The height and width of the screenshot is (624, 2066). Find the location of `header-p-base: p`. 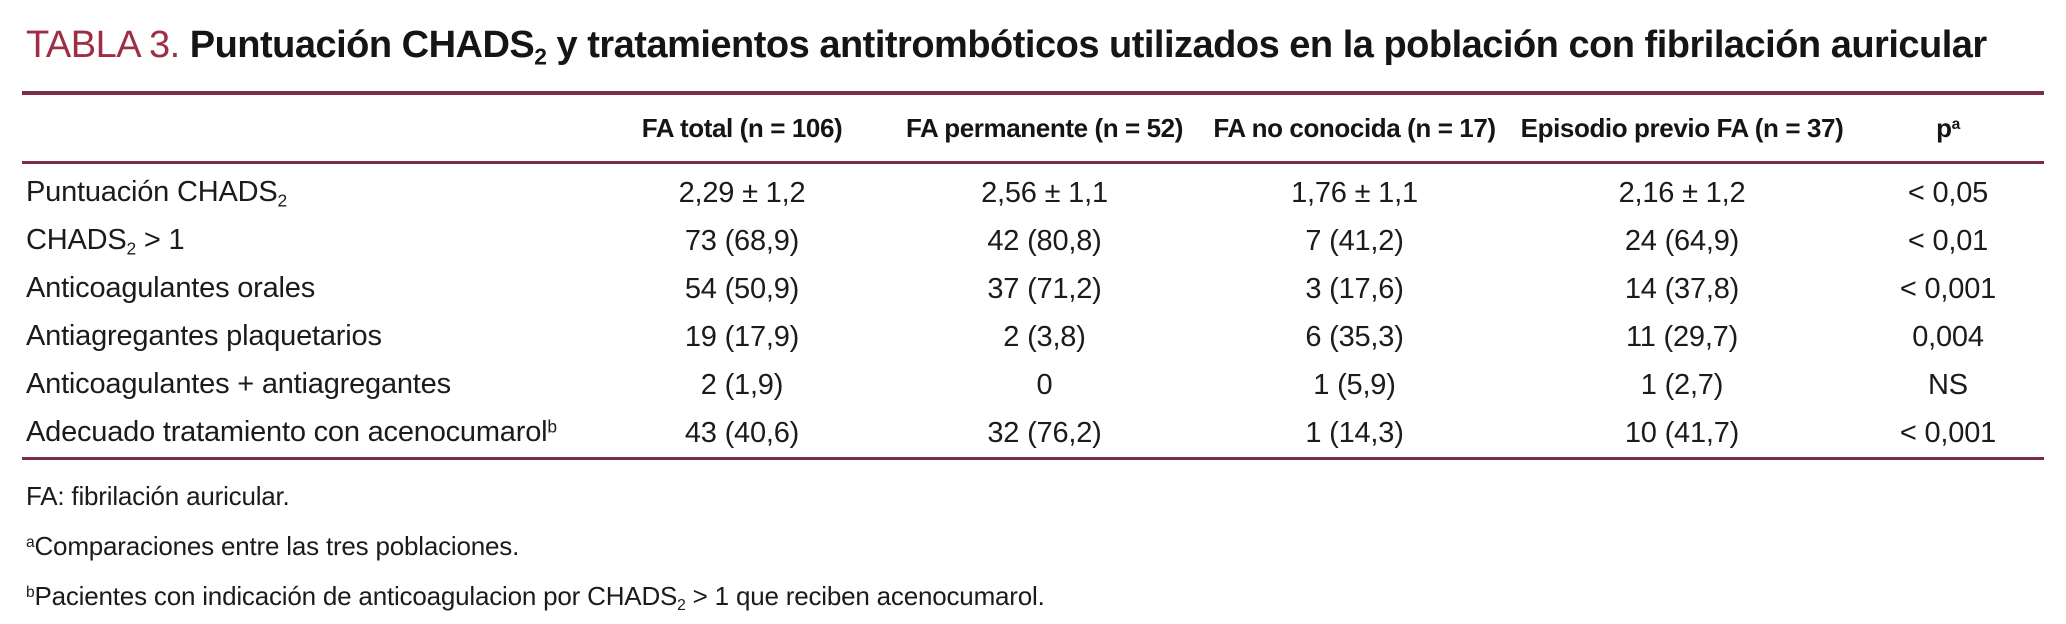

header-p-base: p is located at coordinates (1944, 127).